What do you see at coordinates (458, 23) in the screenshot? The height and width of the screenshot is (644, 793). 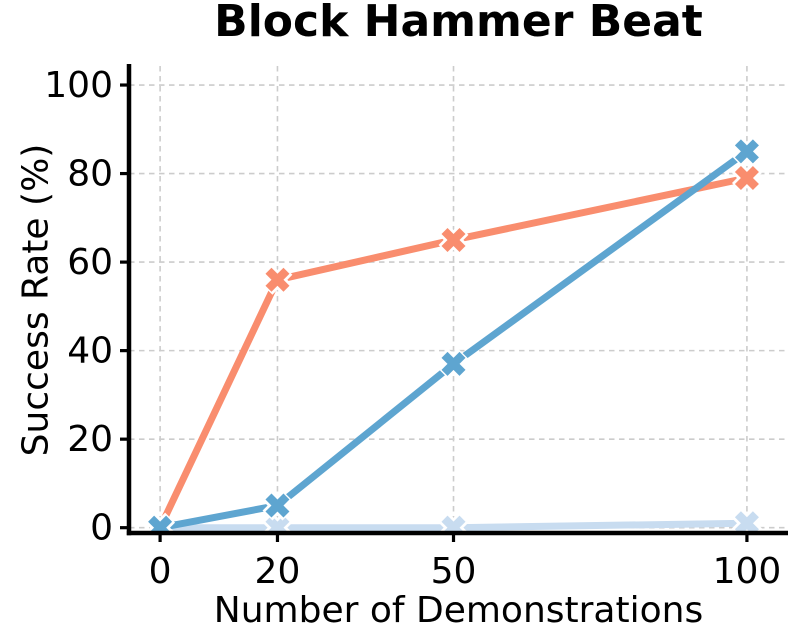 I see `chart-title: Block Hammer Beat` at bounding box center [458, 23].